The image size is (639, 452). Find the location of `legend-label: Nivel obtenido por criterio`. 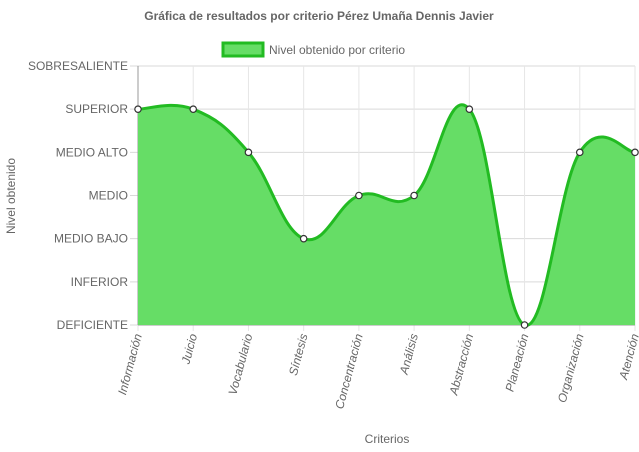

legend-label: Nivel obtenido por criterio is located at coordinates (337, 50).